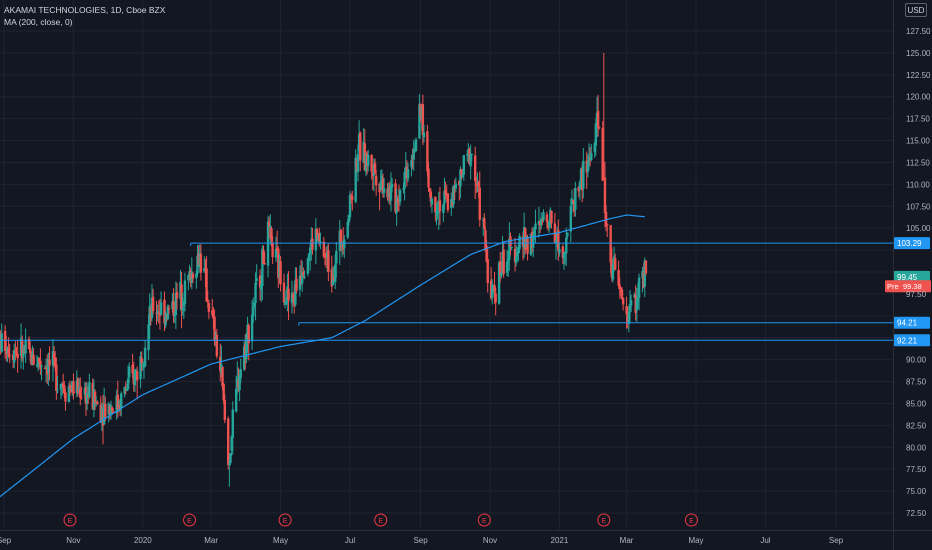  What do you see at coordinates (916, 294) in the screenshot?
I see `y-tick-label: 97.50` at bounding box center [916, 294].